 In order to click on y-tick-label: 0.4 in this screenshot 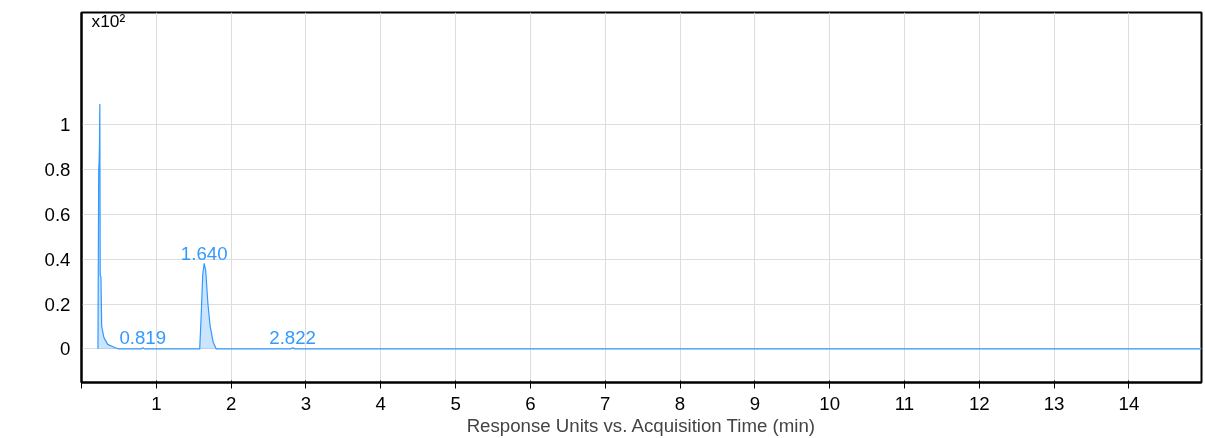, I will do `click(57, 259)`.